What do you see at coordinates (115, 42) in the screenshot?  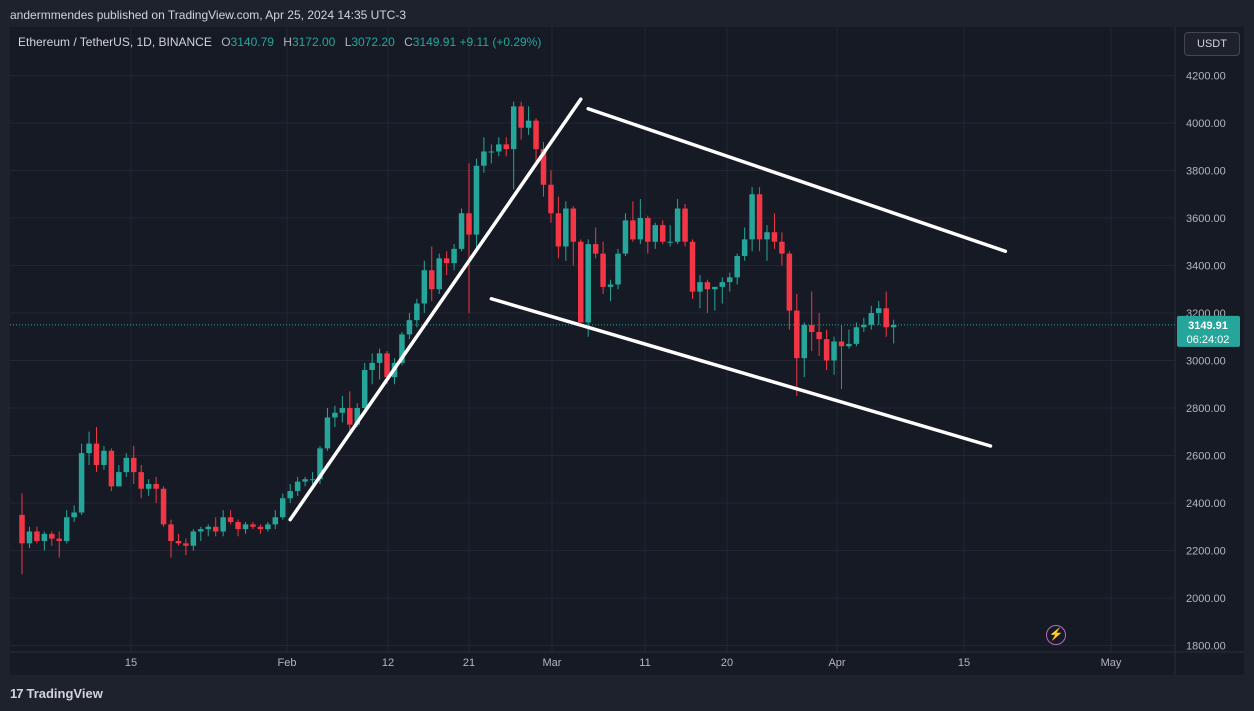 I see `symbol-title: Ethereum / TetherUS, 1D, BINANCE` at bounding box center [115, 42].